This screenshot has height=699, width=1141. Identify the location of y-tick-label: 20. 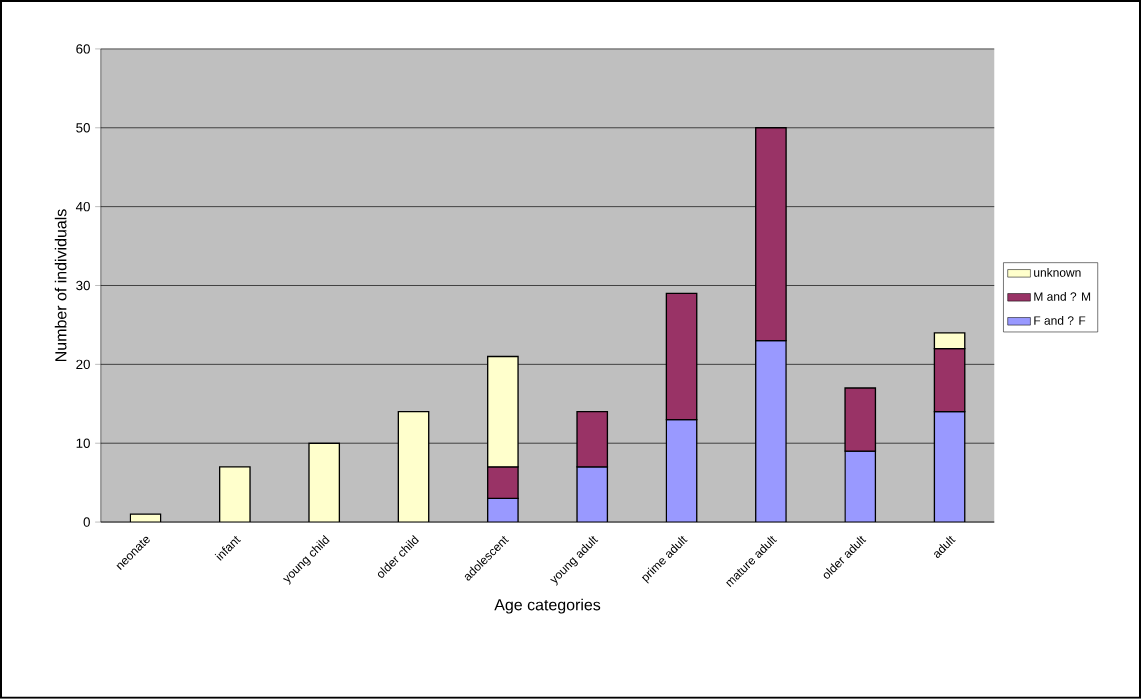
(83, 364).